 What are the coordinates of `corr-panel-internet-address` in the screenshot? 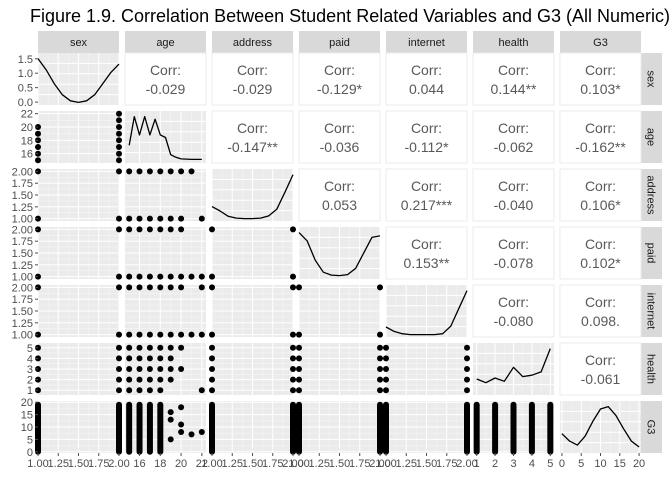 It's located at (426, 195).